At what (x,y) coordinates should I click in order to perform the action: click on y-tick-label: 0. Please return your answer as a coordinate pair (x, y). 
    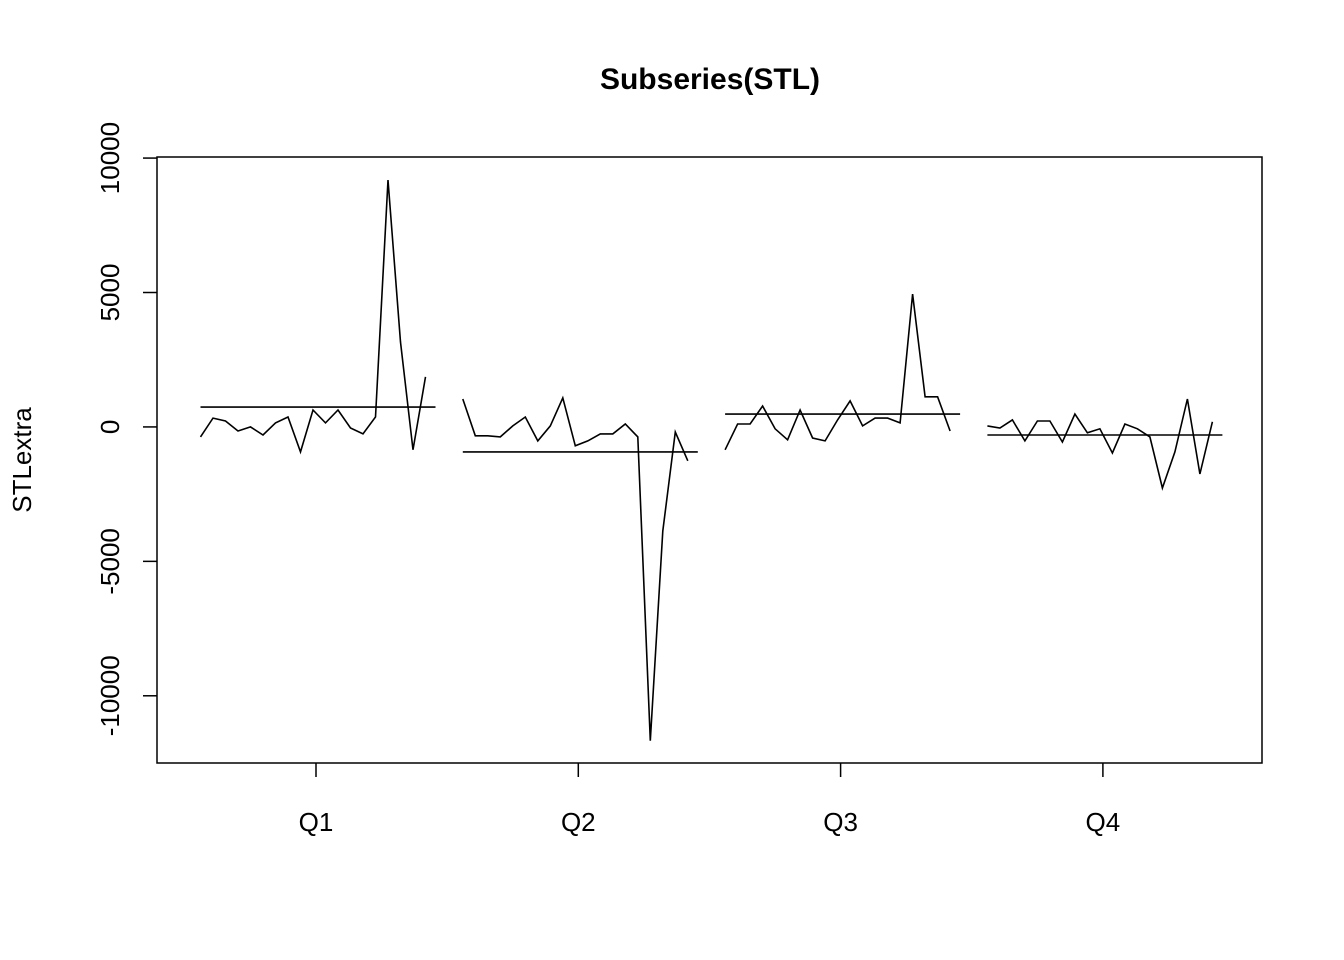
    Looking at the image, I should click on (110, 427).